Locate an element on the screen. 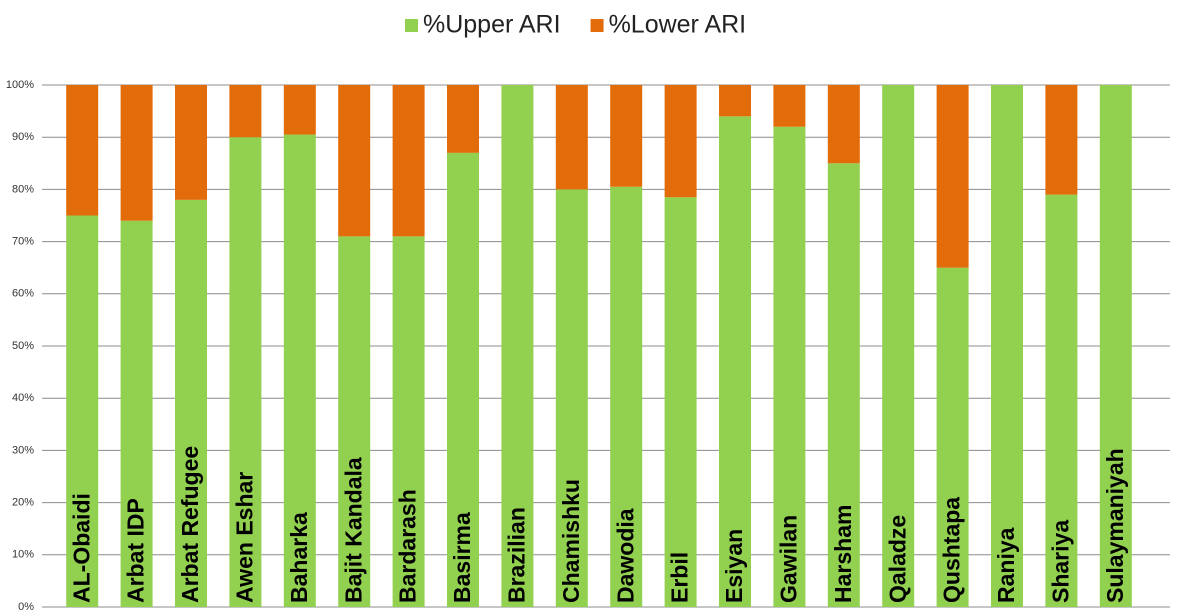 The image size is (1189, 612). category-label: Esiyan is located at coordinates (734, 566).